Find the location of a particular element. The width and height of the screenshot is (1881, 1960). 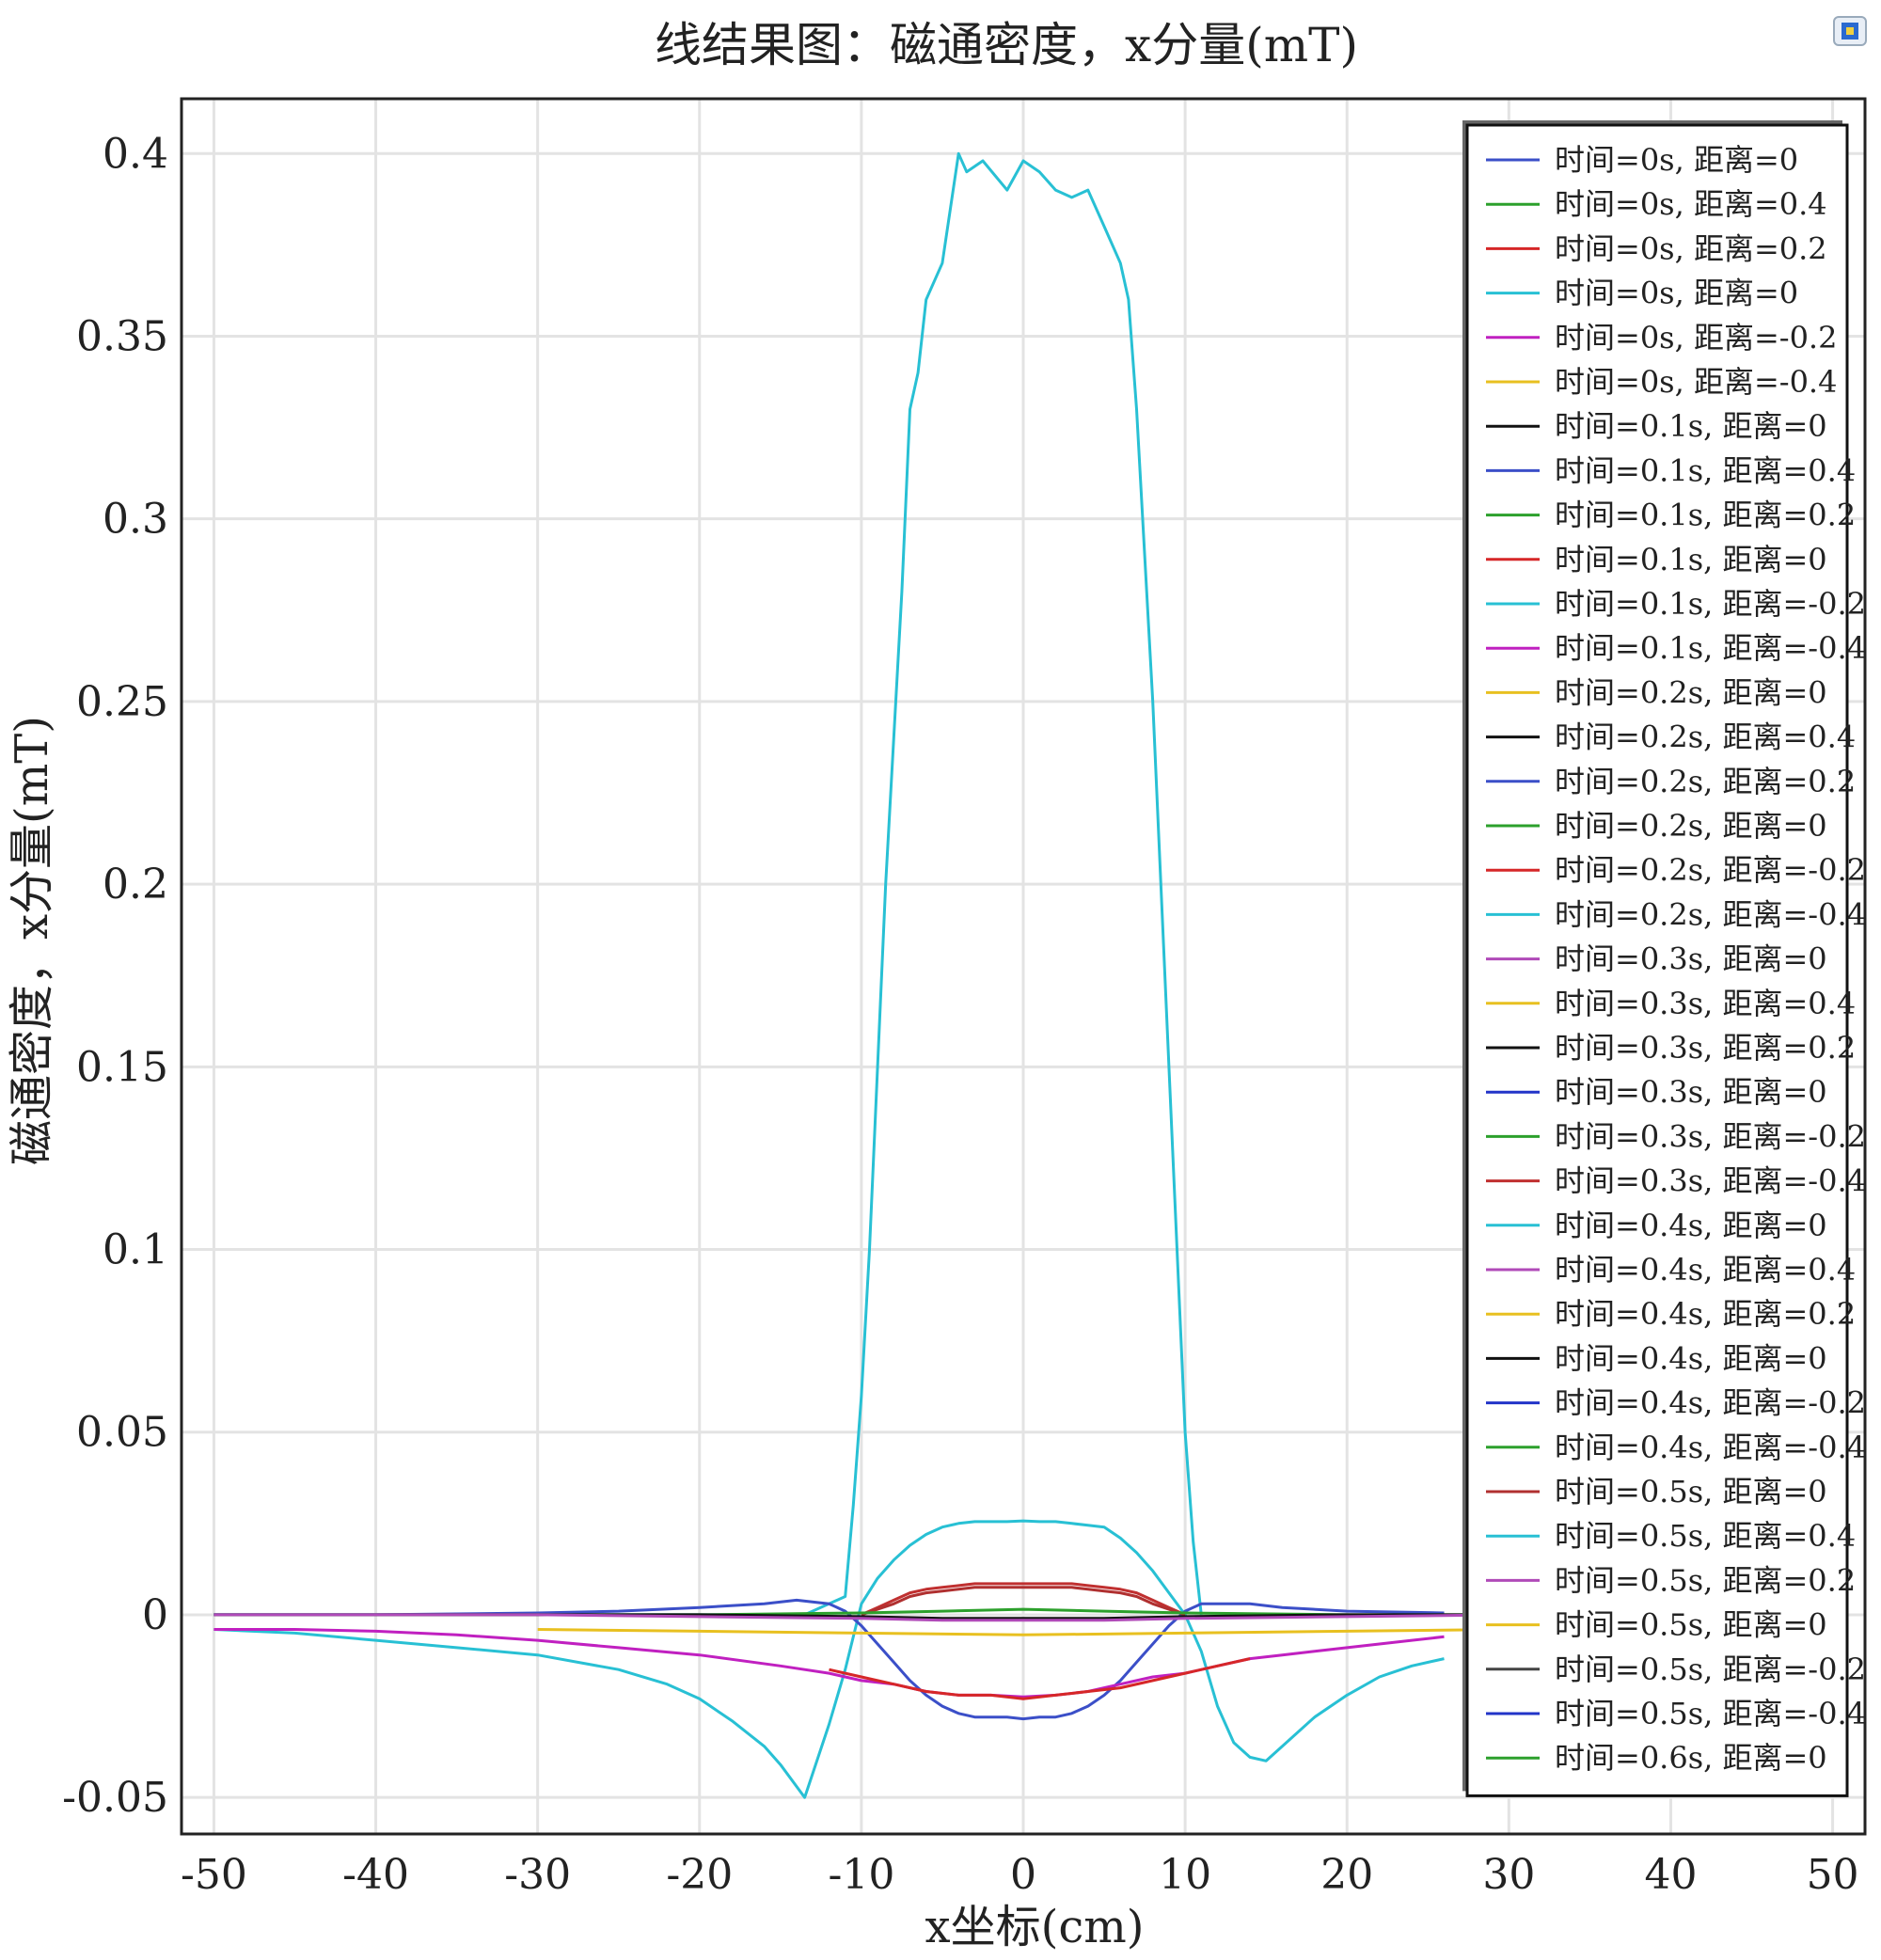

legend-entry-label: 时间=0.3s, 距离=0.4 is located at coordinates (1705, 1004).